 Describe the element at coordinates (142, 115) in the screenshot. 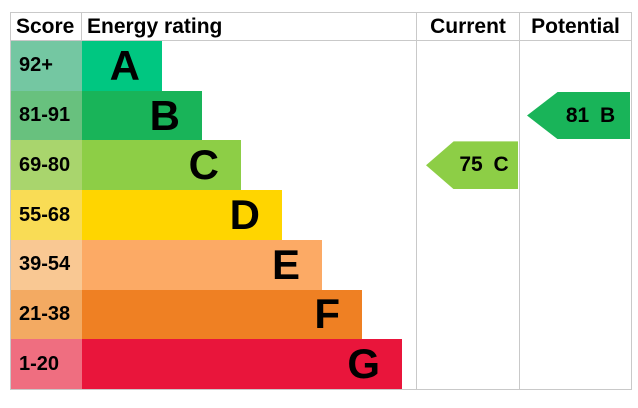

I see `band-bar-b: B` at that location.